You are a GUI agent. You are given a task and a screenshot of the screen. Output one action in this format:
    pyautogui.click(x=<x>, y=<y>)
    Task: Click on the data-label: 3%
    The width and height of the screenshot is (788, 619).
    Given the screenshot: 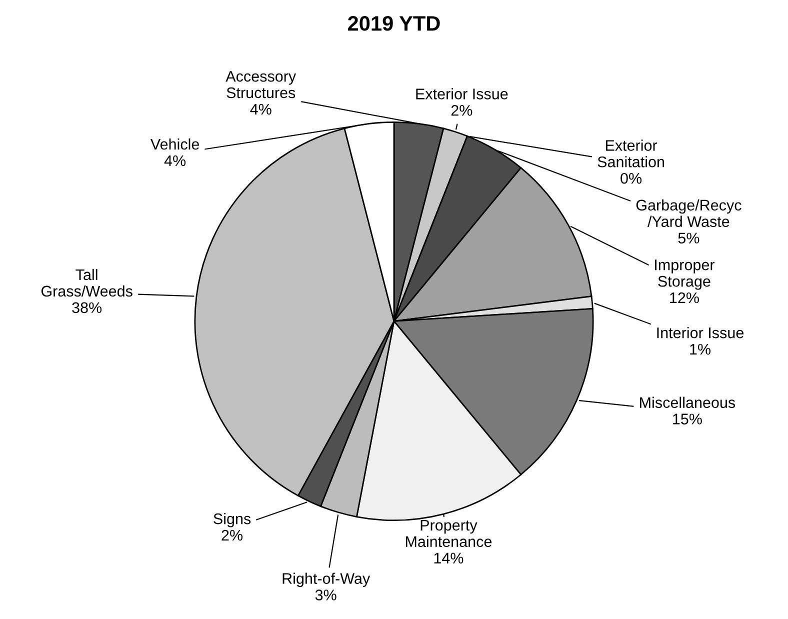 What is the action you would take?
    pyautogui.click(x=325, y=595)
    